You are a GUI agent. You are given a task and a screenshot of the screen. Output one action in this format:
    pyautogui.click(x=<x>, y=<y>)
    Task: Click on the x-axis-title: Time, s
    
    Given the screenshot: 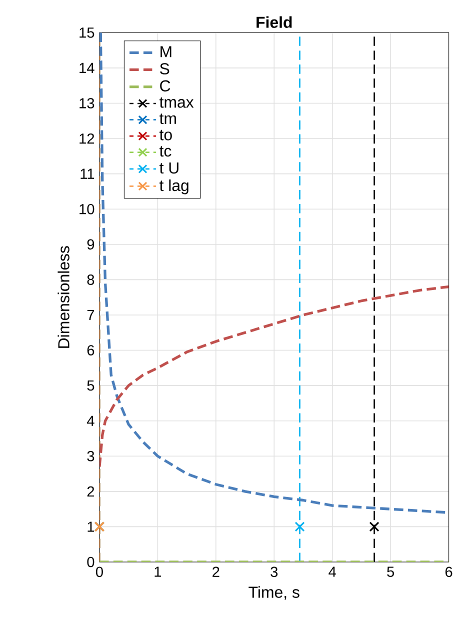 What is the action you would take?
    pyautogui.click(x=274, y=593)
    